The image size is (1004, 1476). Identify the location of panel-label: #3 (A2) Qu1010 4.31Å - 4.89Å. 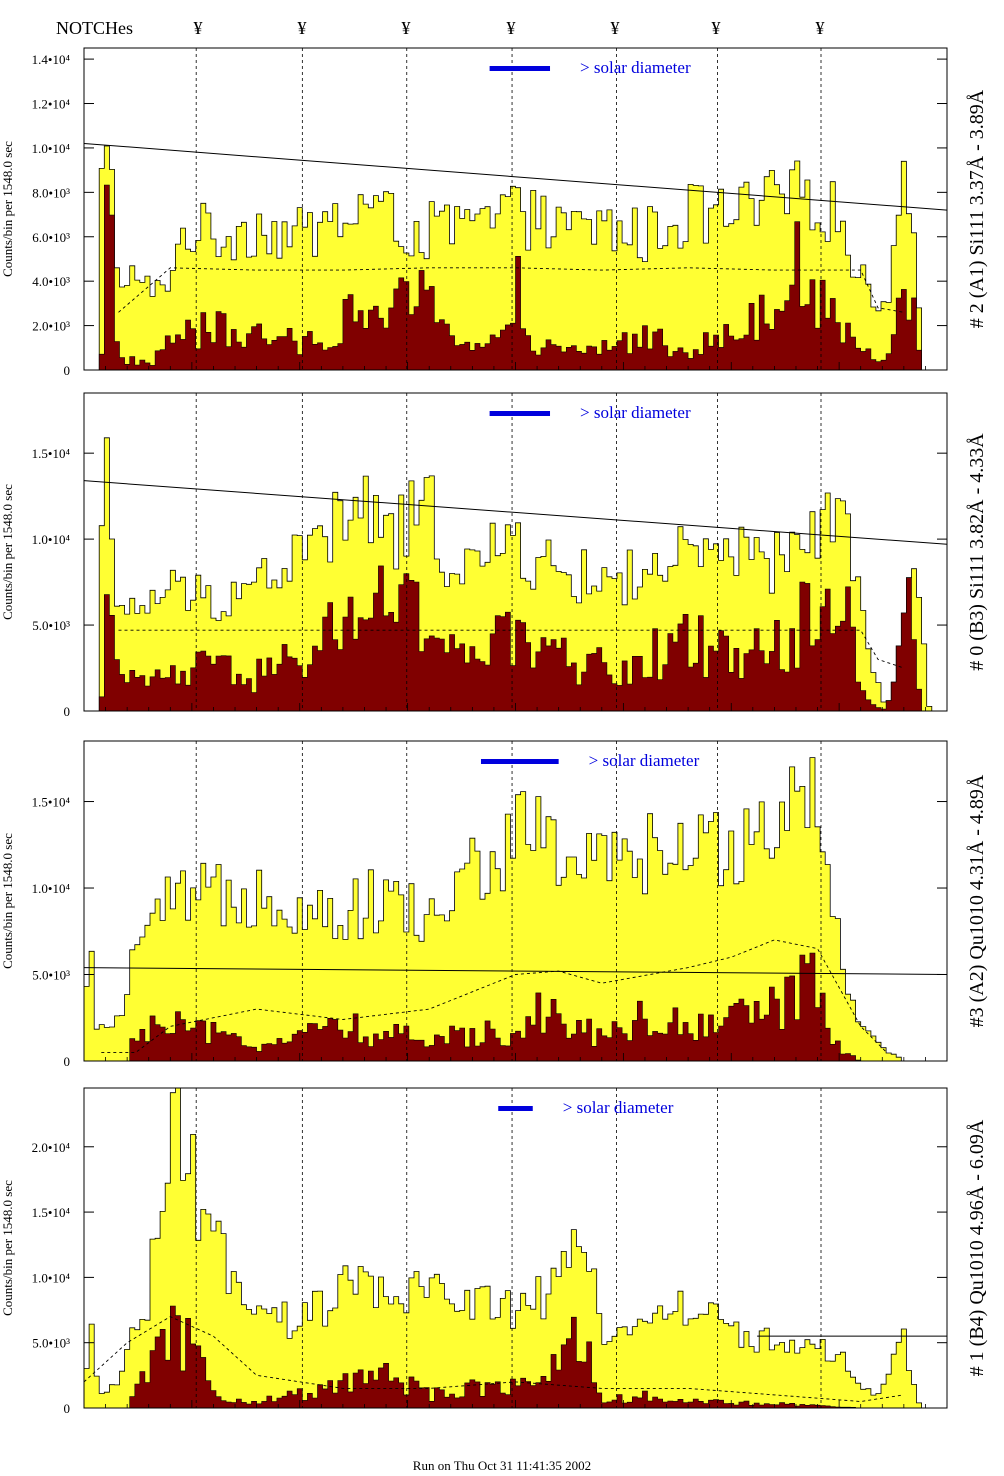
(977, 900).